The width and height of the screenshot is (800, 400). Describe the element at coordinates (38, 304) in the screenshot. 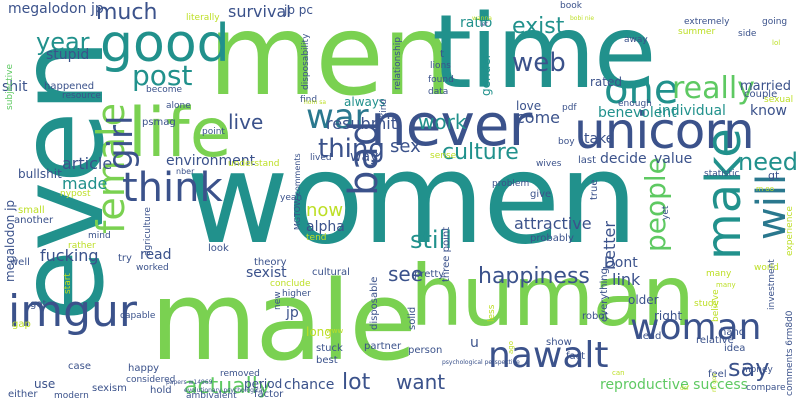

I see `word-got: got` at that location.